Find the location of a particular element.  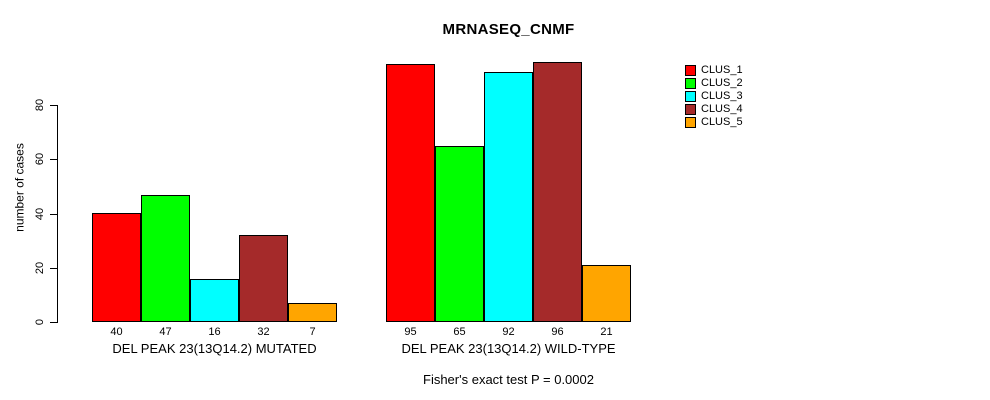

bar-value-label: 32 is located at coordinates (263, 332).